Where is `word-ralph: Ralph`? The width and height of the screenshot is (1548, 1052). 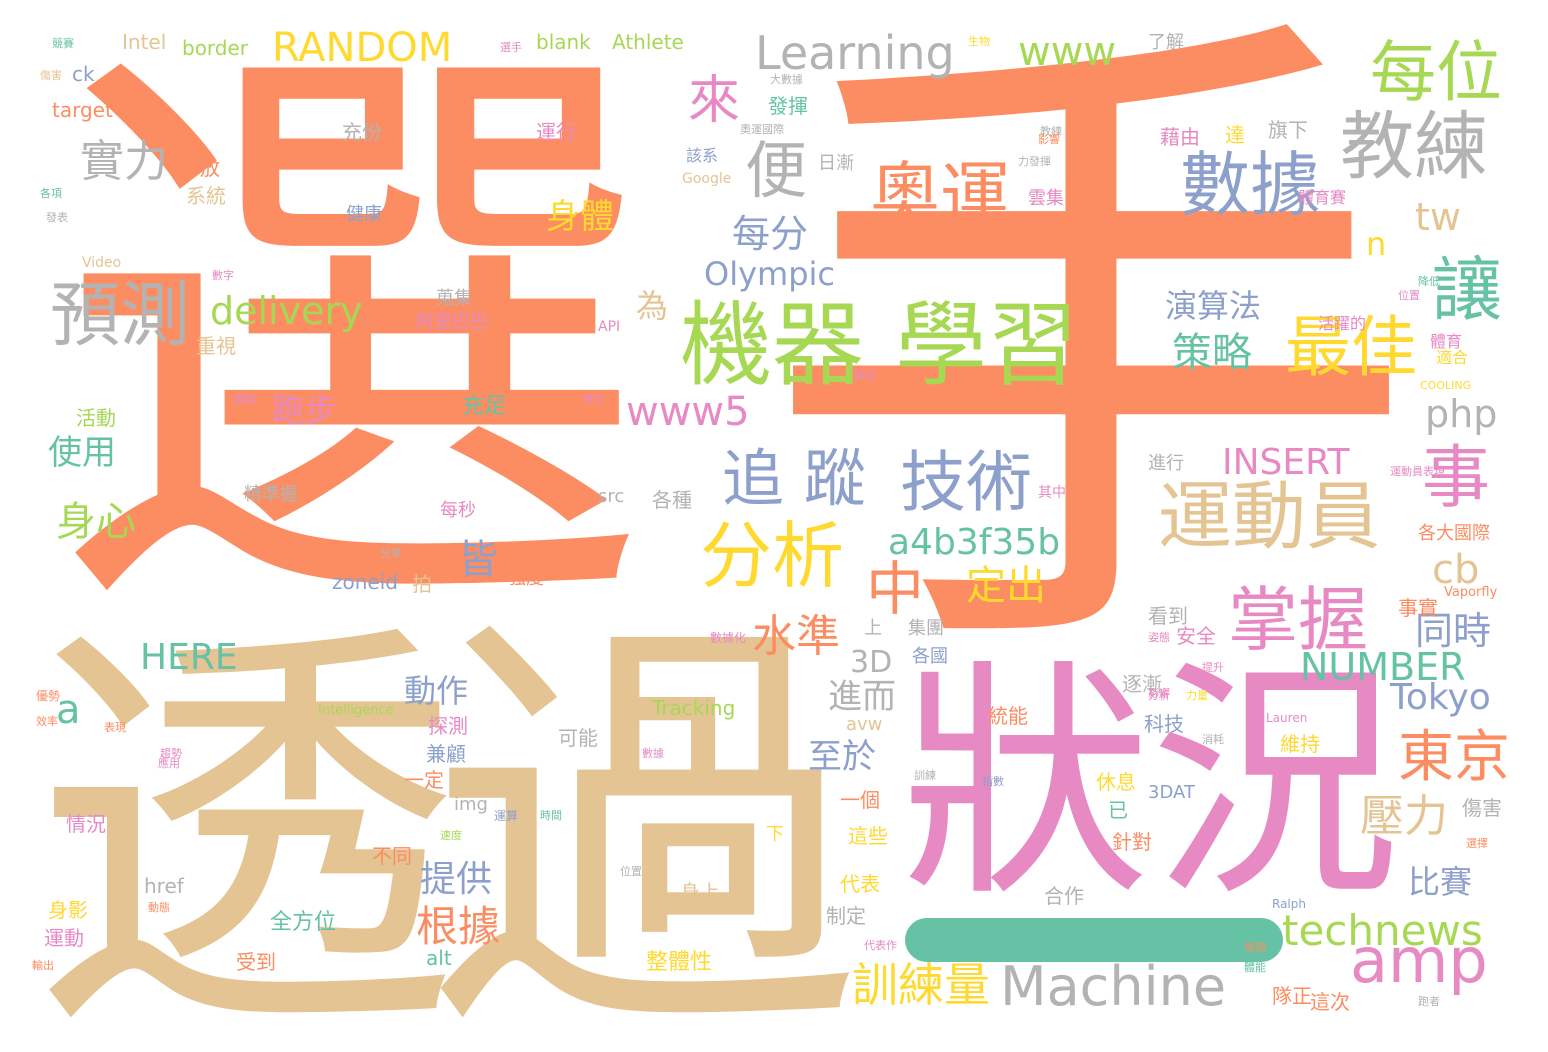
word-ralph: Ralph is located at coordinates (1289, 904).